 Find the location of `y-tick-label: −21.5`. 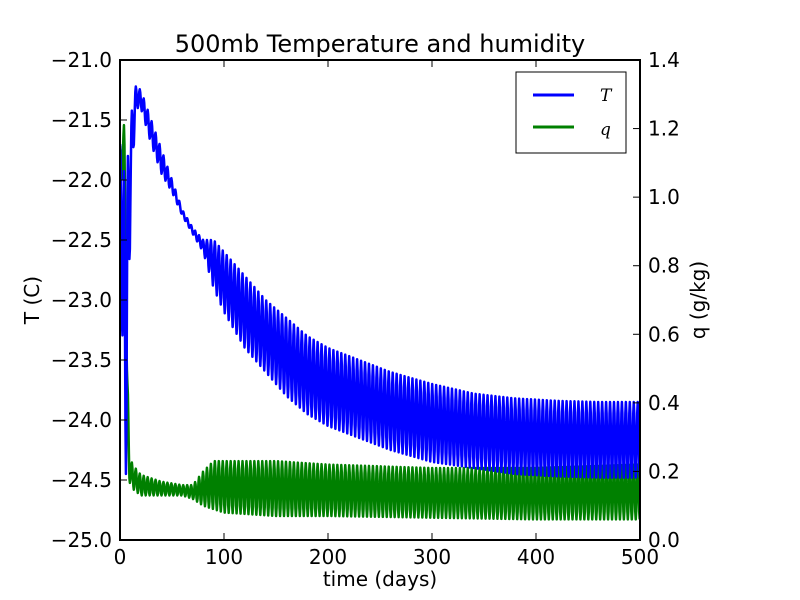

y-tick-label: −21.5 is located at coordinates (81, 120).